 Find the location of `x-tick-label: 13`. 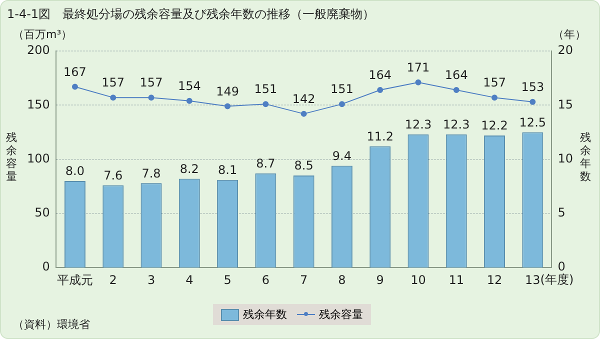

x-tick-label: 13 is located at coordinates (532, 279).